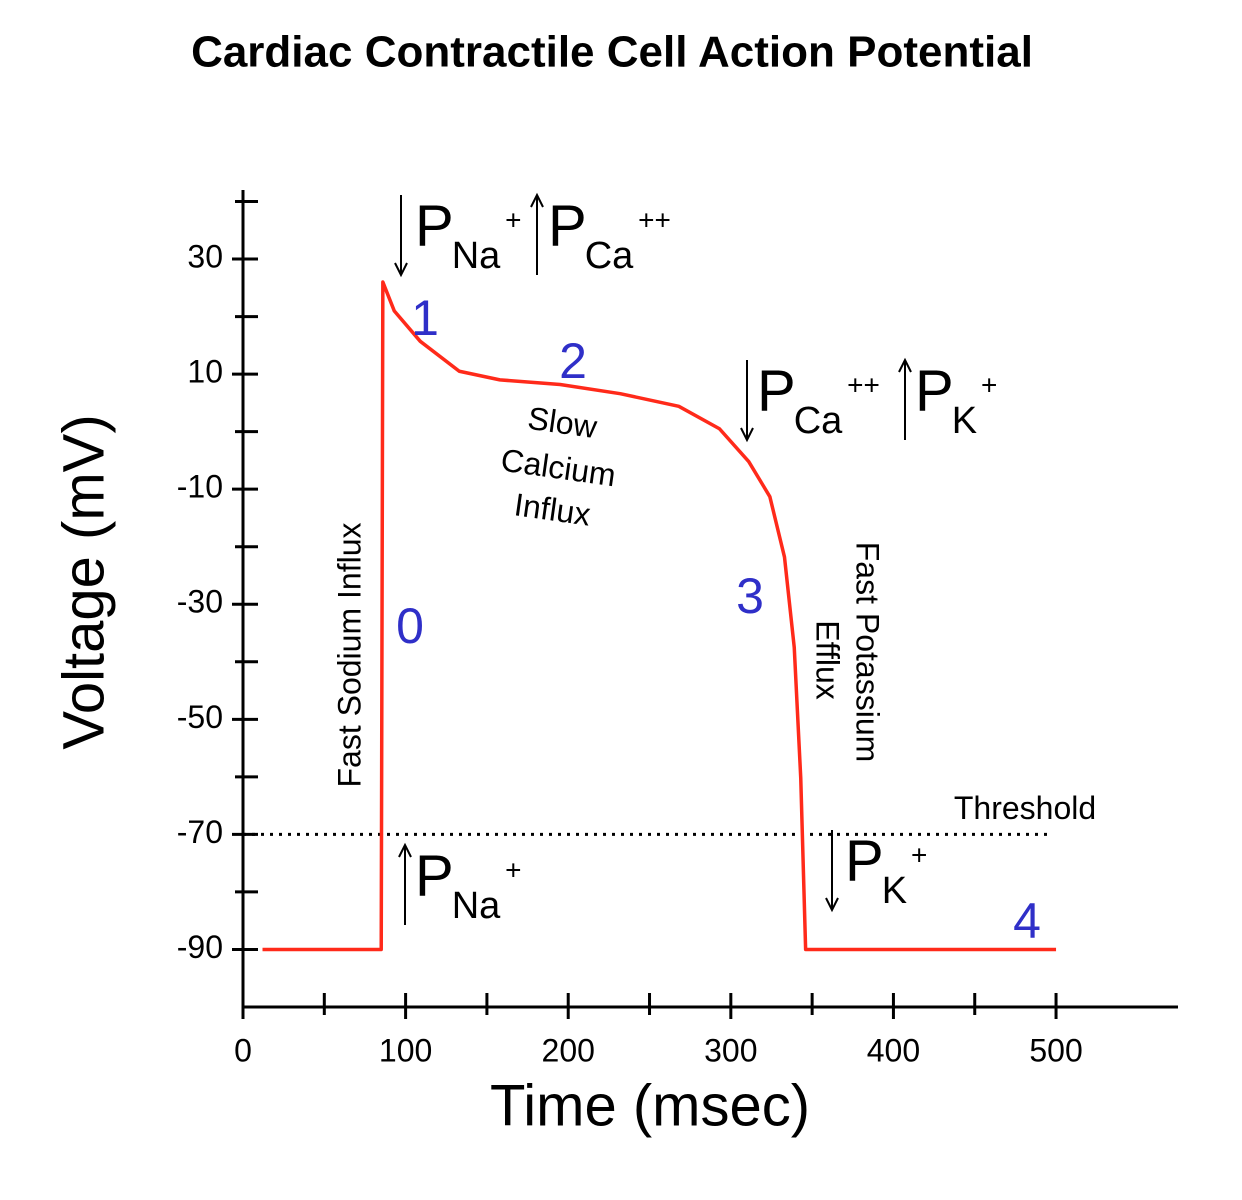 This screenshot has height=1200, width=1242. What do you see at coordinates (410, 626) in the screenshot?
I see `phase-number: 0` at bounding box center [410, 626].